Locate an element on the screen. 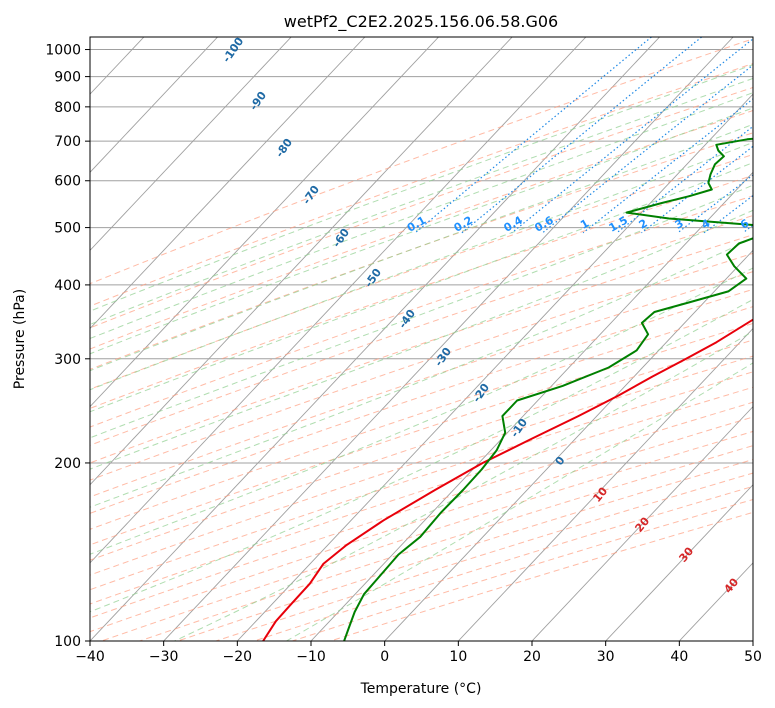 This screenshot has width=775, height=708. dry-adiabat-line is located at coordinates (541, 576).